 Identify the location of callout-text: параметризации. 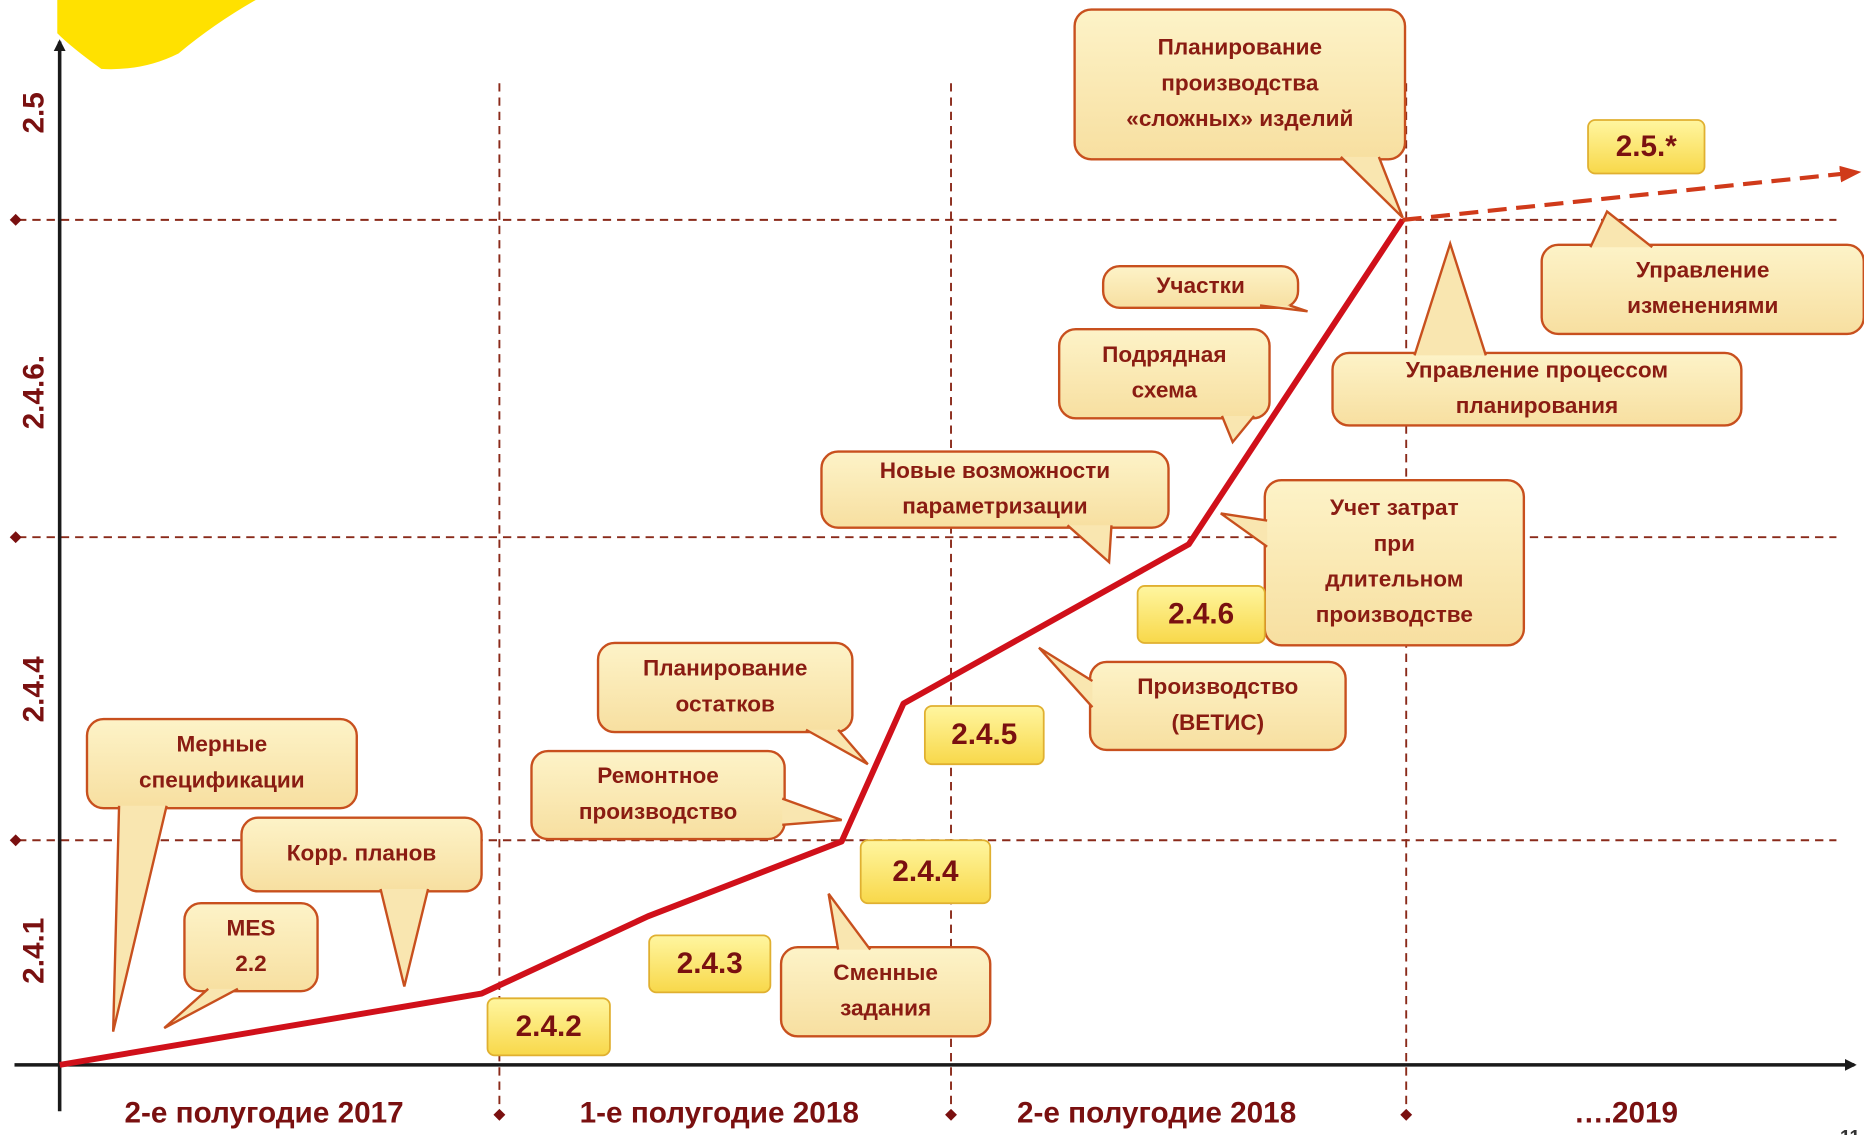
(994, 505).